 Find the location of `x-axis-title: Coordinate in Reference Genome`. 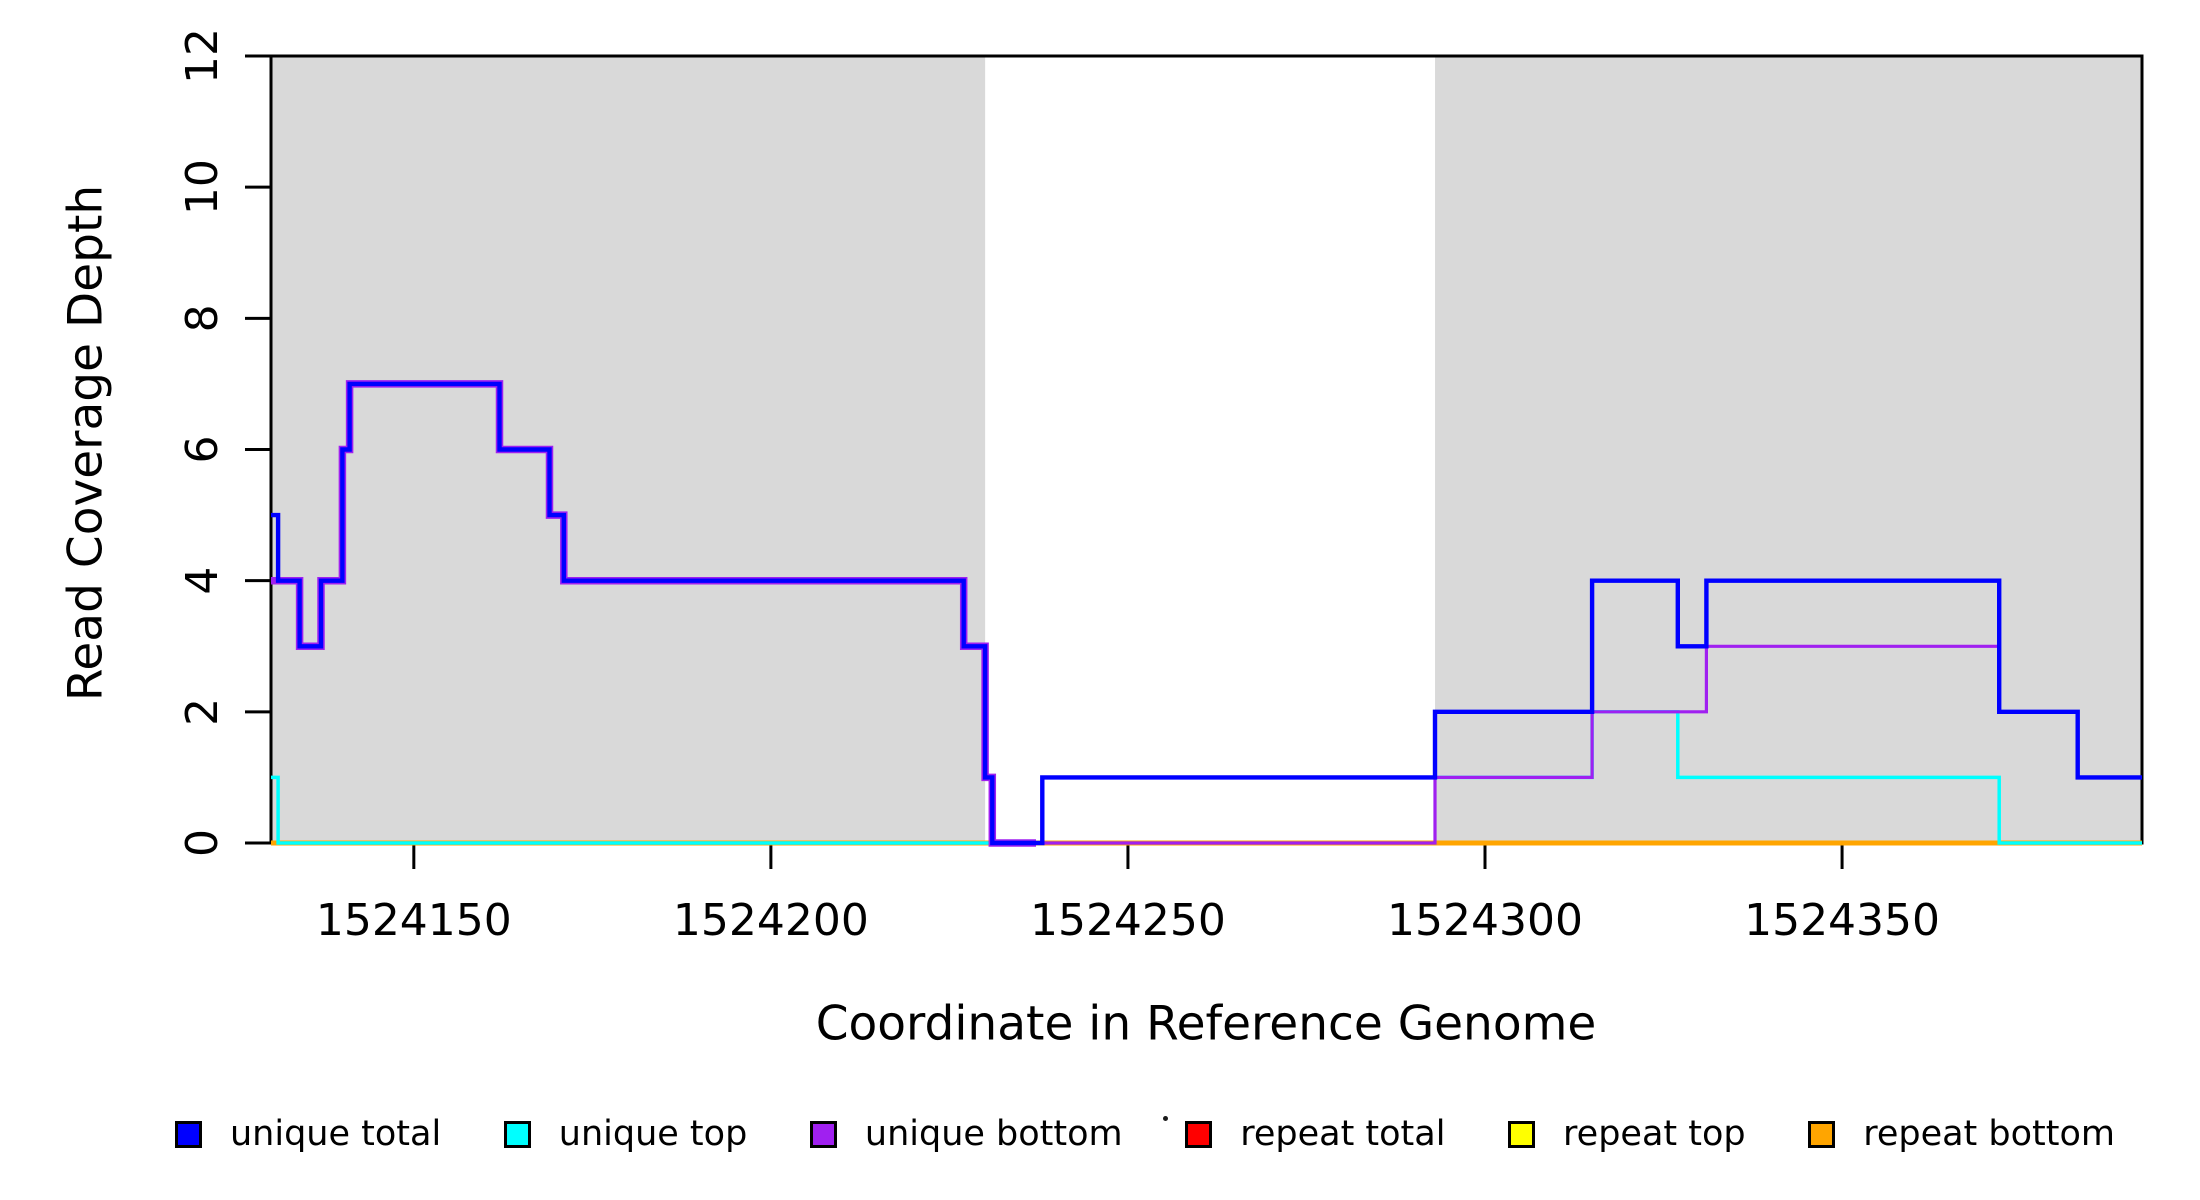

x-axis-title: Coordinate in Reference Genome is located at coordinates (1206, 1024).